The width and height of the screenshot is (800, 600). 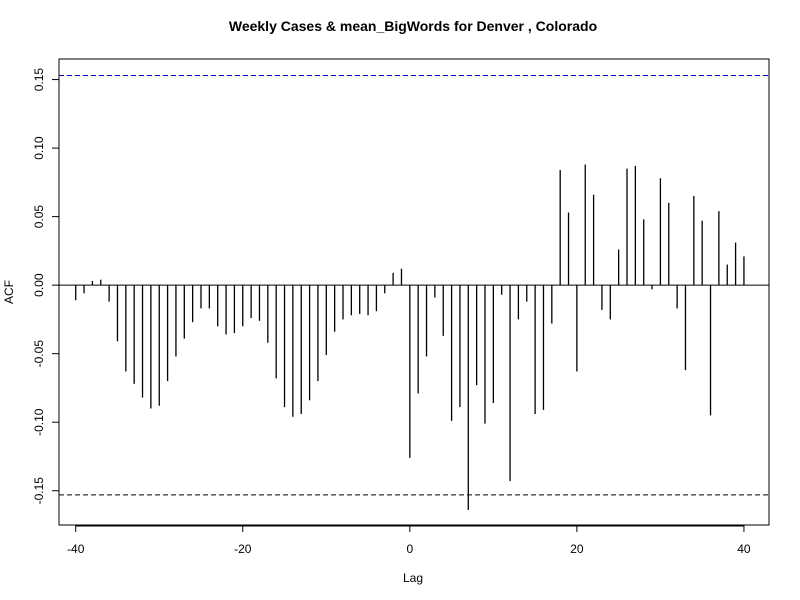 I want to click on x-tick-label: -40, so click(x=76, y=549).